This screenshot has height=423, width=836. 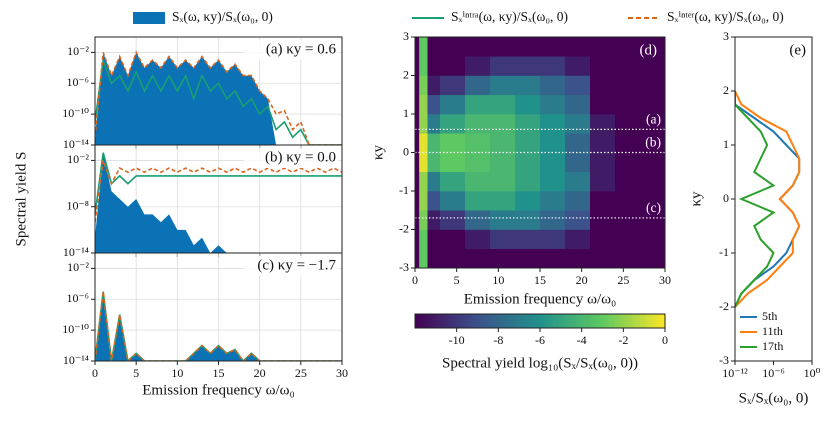 I want to click on legend-label: 17th, so click(x=772, y=346).